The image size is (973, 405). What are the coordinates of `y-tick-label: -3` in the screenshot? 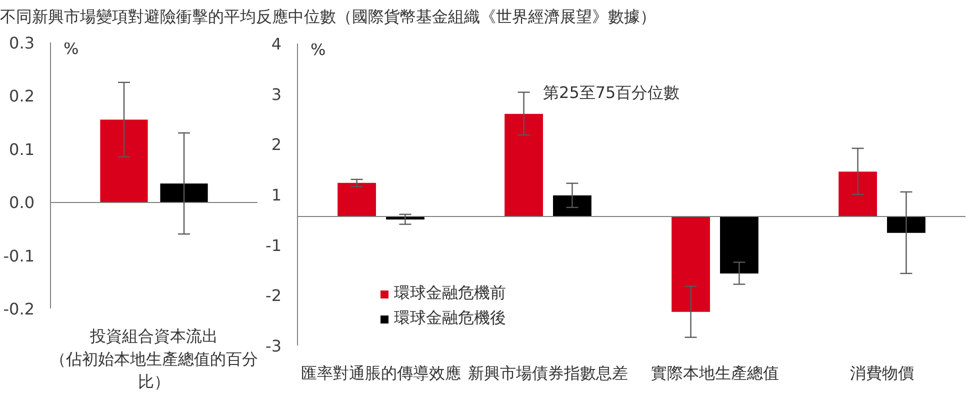 It's located at (274, 346).